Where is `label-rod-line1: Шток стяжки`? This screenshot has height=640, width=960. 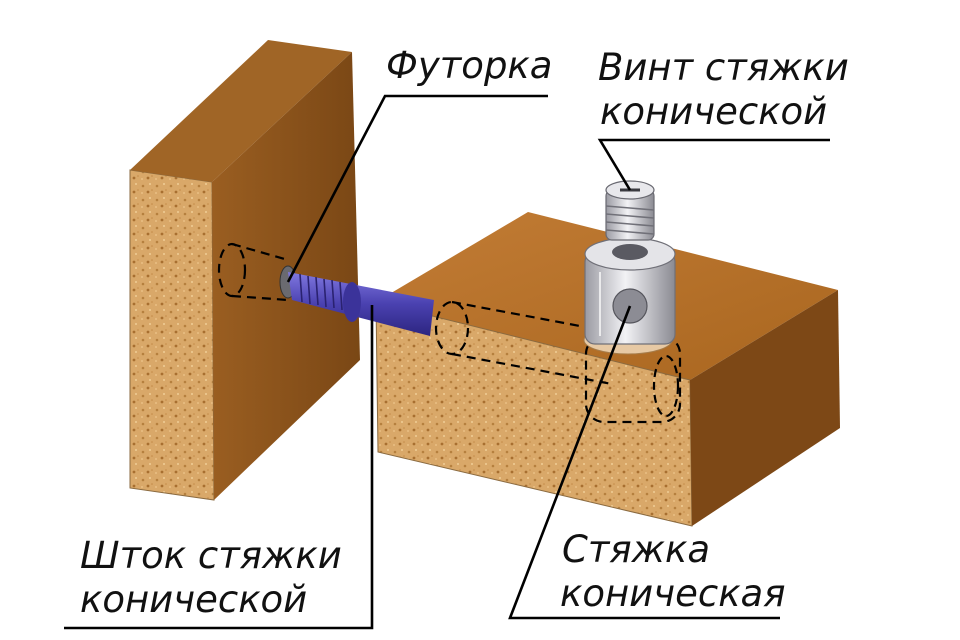 label-rod-line1: Шток стяжки is located at coordinates (211, 555).